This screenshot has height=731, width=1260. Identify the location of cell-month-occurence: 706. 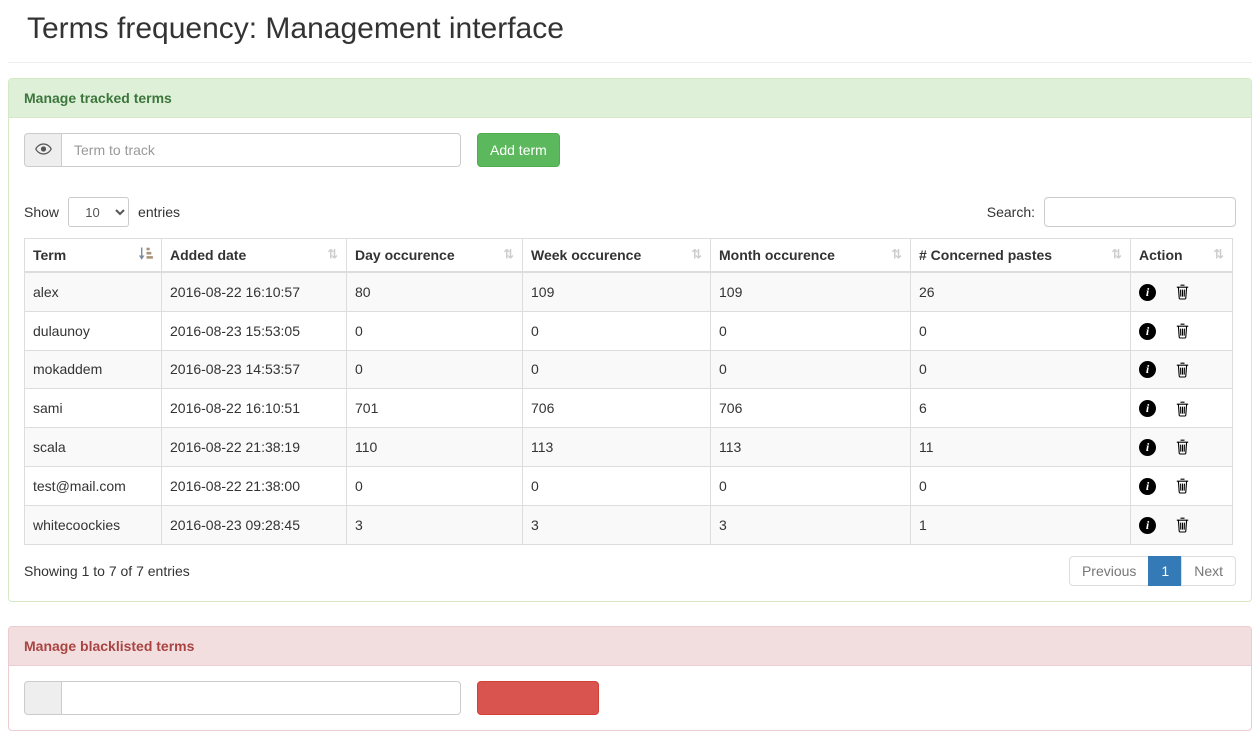
(810, 408).